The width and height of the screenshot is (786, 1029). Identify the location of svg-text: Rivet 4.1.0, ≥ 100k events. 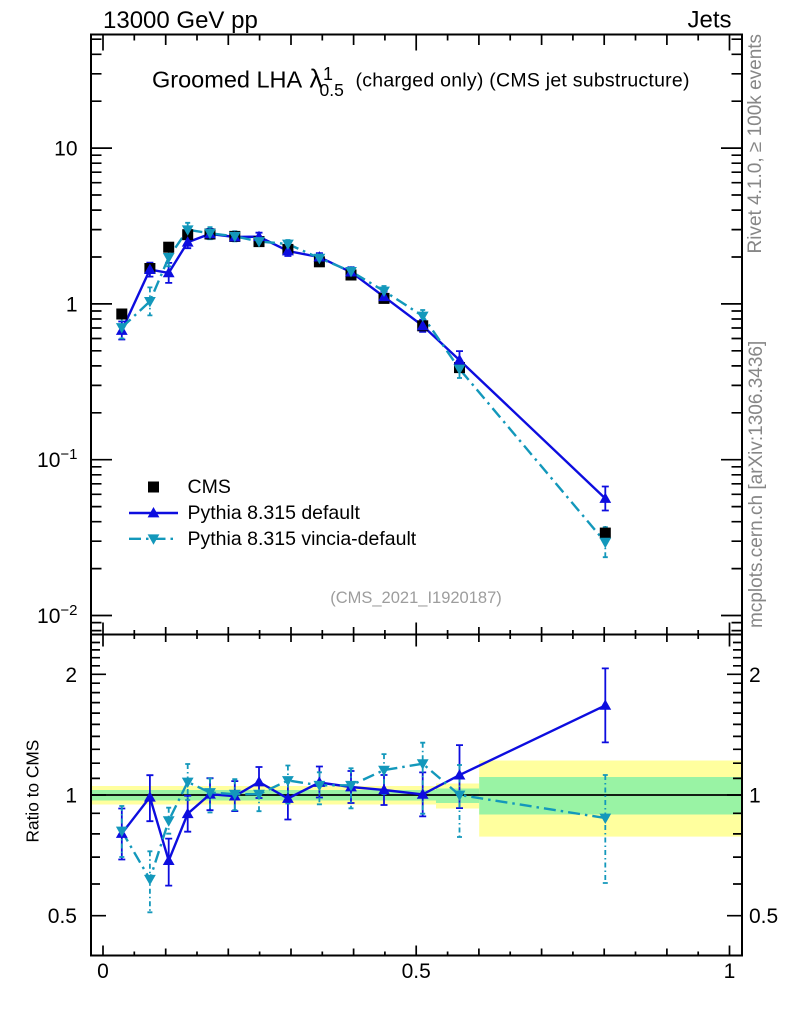
(755, 144).